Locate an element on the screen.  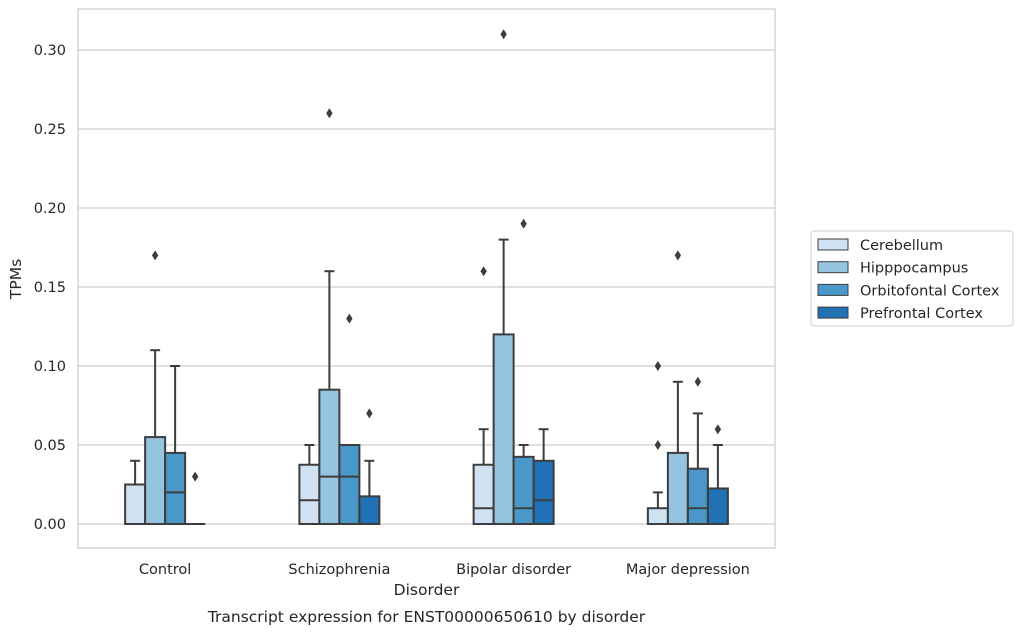
y-tick-label-0: 0.00 is located at coordinates (50, 525).